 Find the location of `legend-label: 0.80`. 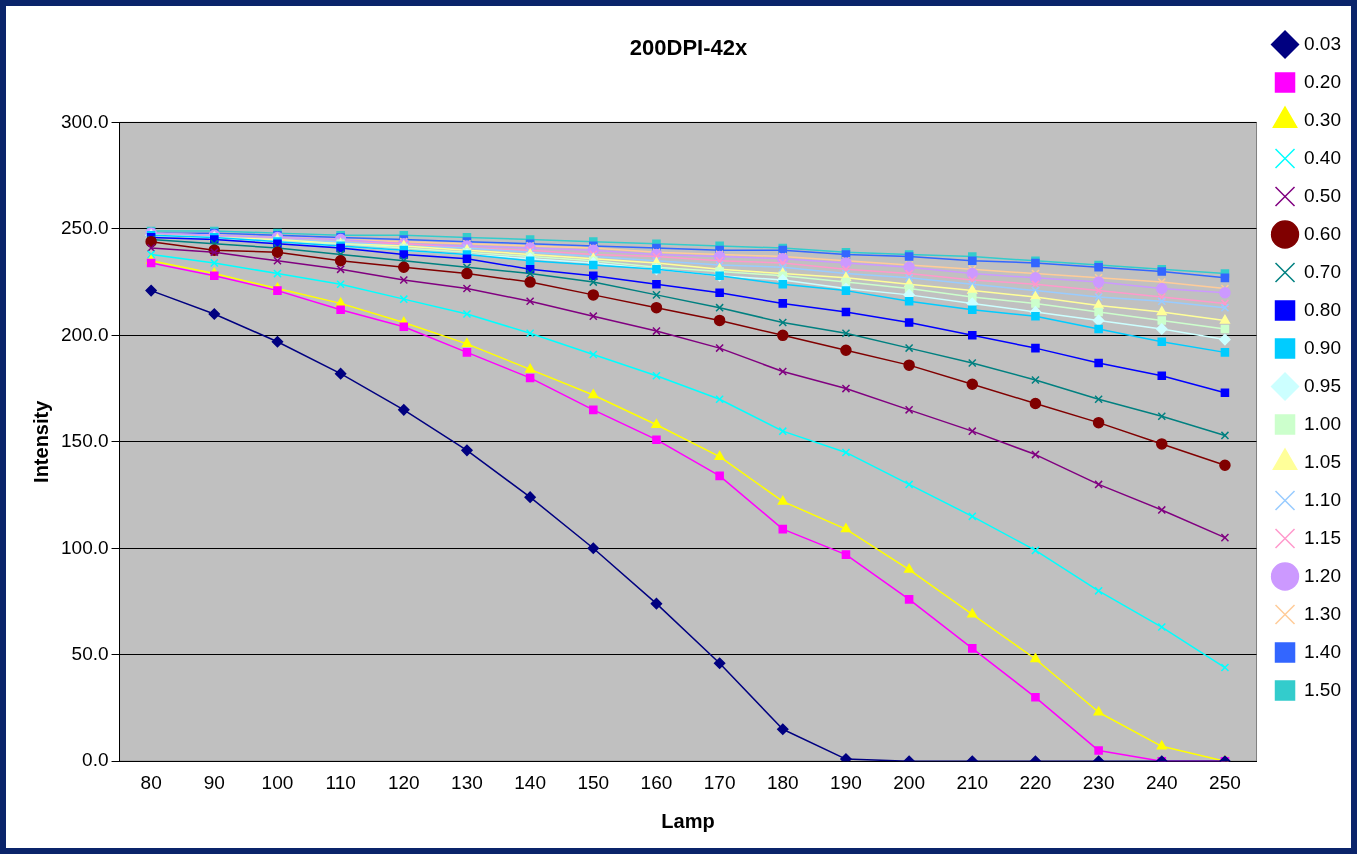

legend-label: 0.80 is located at coordinates (1322, 309).